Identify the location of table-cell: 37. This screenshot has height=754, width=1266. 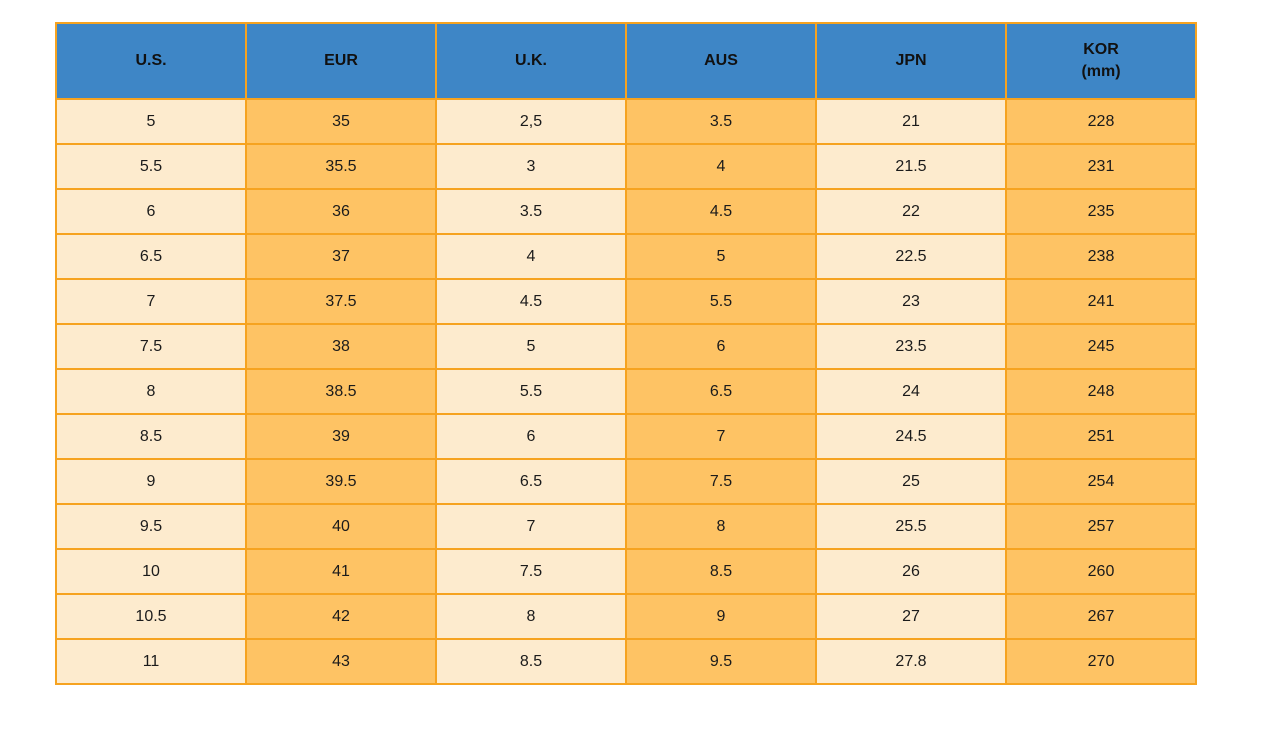
(341, 256).